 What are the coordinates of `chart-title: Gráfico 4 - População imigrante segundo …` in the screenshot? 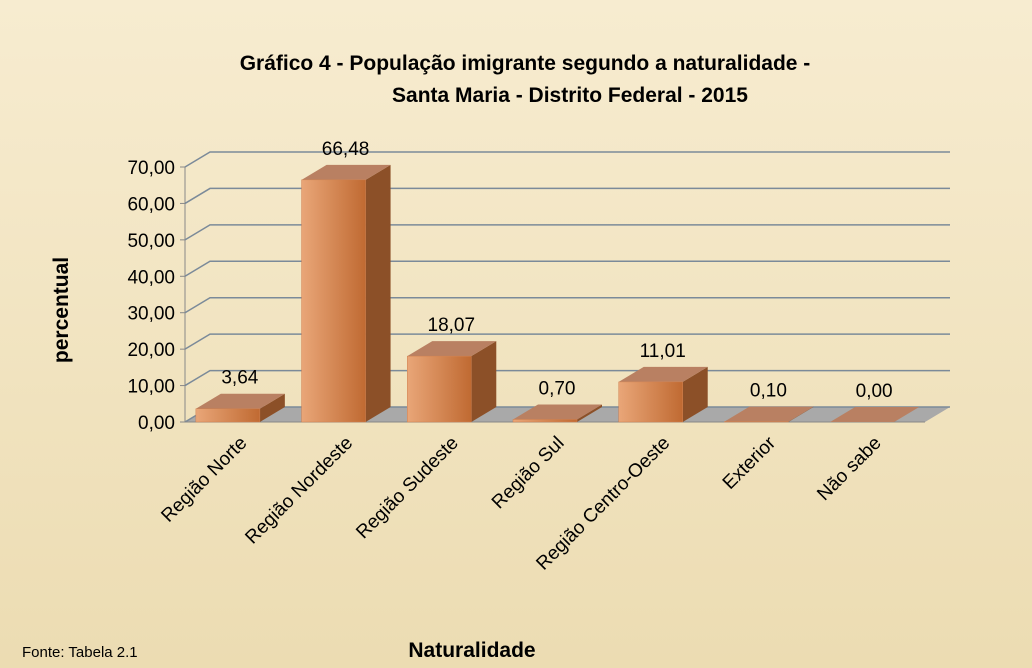 It's located at (525, 63).